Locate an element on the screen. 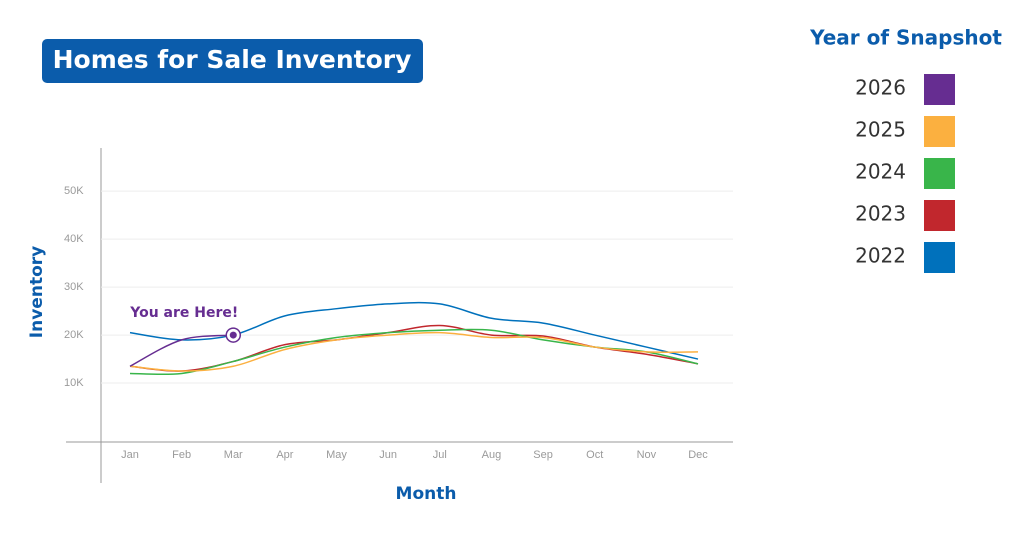 The height and width of the screenshot is (550, 1024). legend-title: Year of Snapshot is located at coordinates (905, 38).